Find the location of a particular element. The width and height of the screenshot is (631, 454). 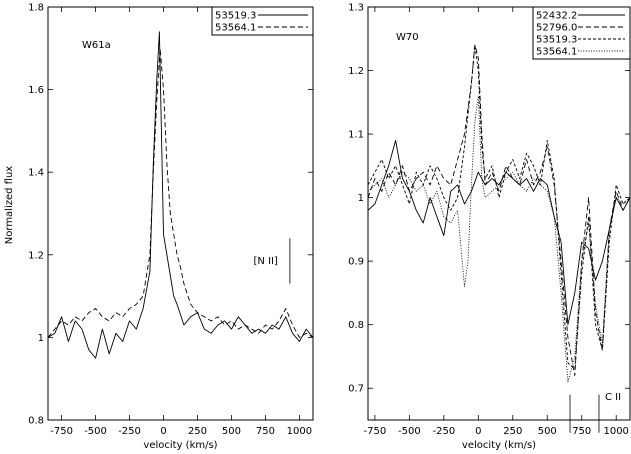

legend-label: 52432.2 is located at coordinates (556, 16).